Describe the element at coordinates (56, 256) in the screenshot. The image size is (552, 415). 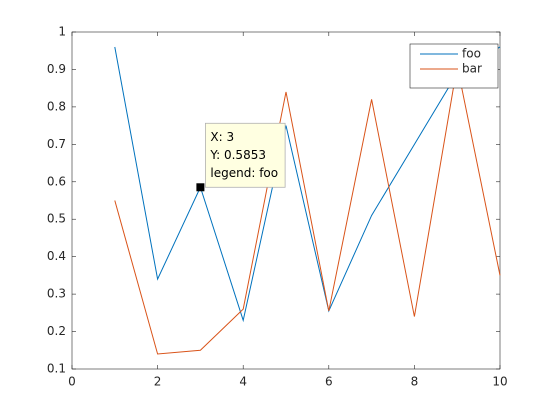
I see `y-tick-label: 0.4` at that location.